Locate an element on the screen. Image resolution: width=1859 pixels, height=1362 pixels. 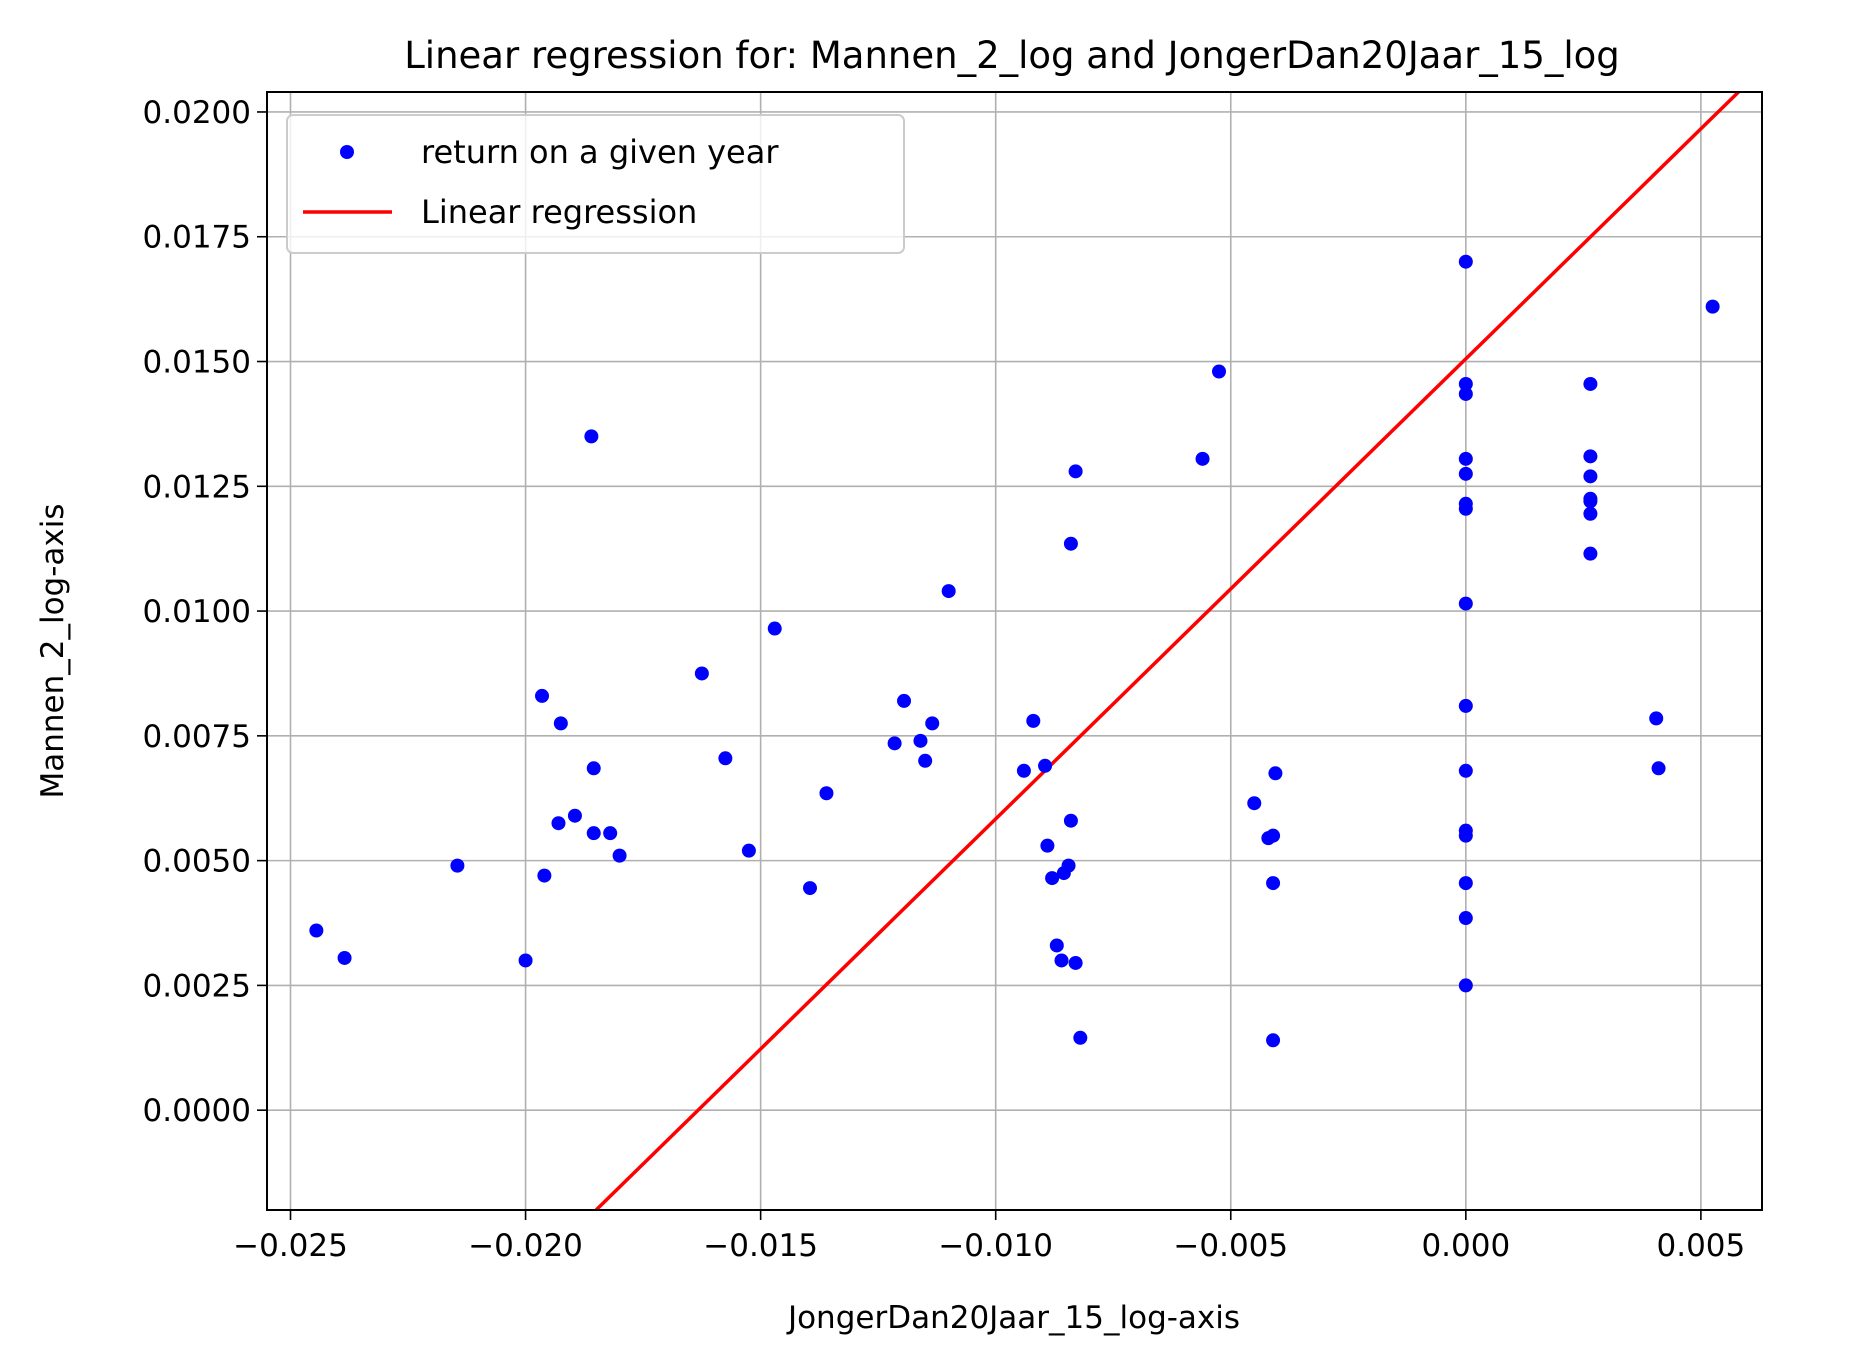
x-tick-label: 0.005 is located at coordinates (1701, 1246).